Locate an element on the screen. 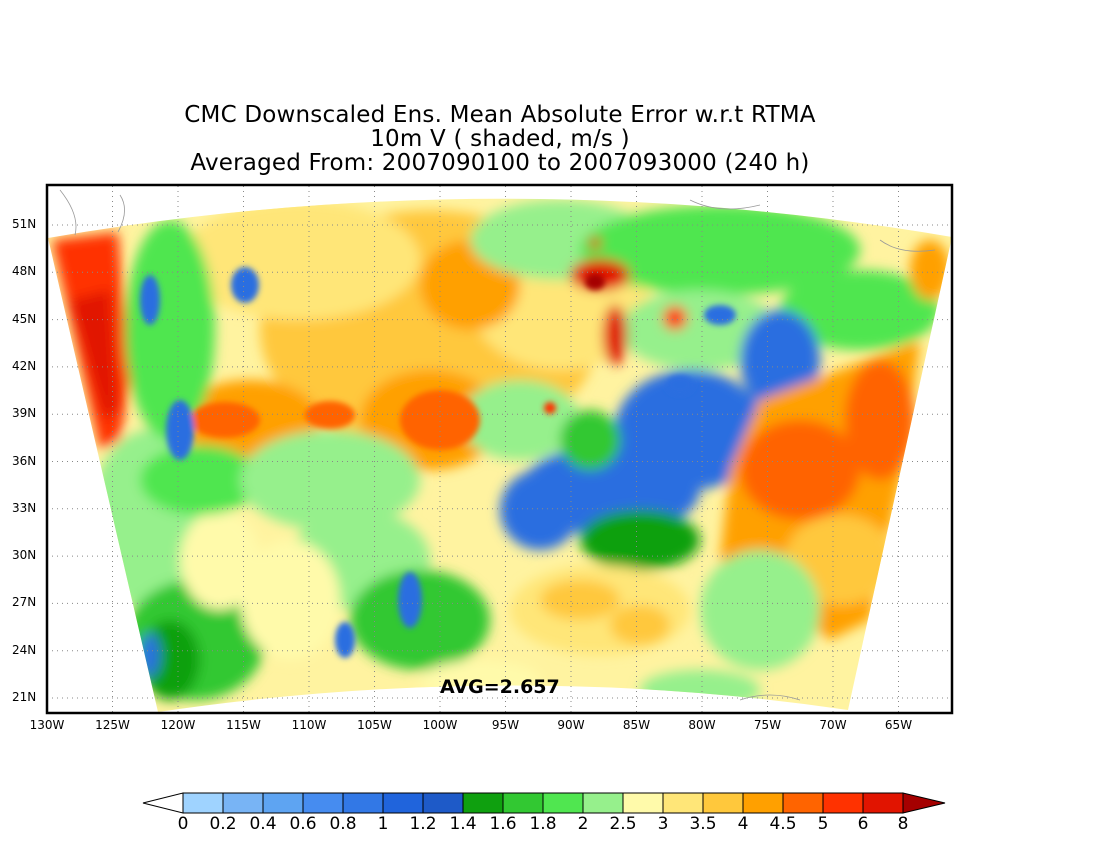  longitude-label: 80W is located at coordinates (702, 725).